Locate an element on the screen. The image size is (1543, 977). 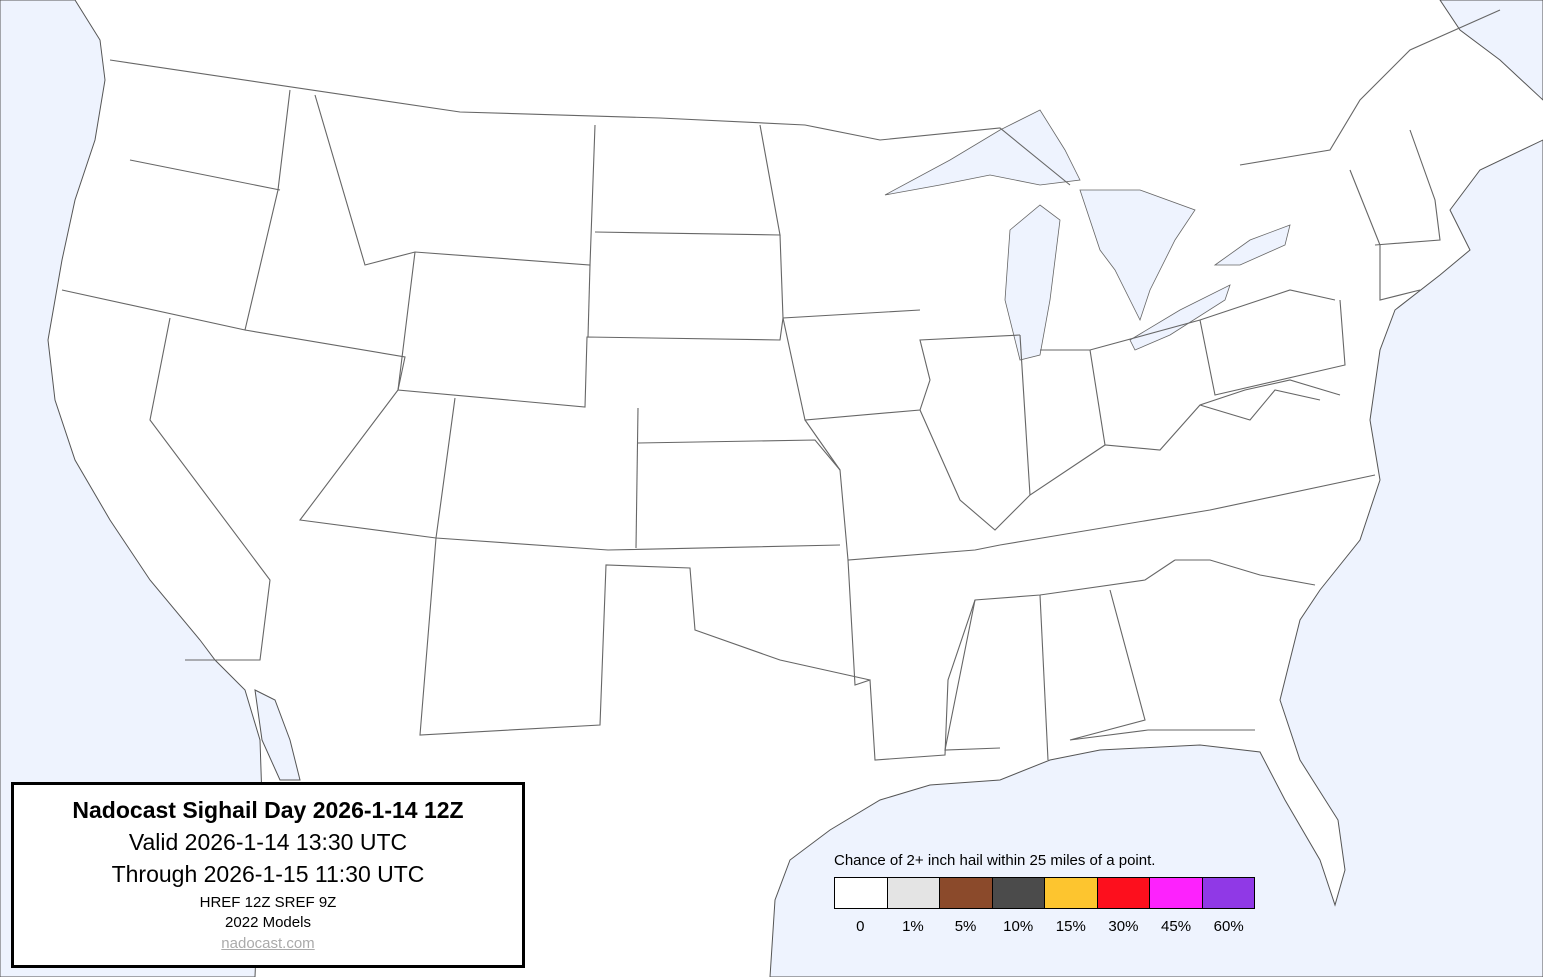
model-runs: HREF 12Z SREF 9Z is located at coordinates (268, 902).